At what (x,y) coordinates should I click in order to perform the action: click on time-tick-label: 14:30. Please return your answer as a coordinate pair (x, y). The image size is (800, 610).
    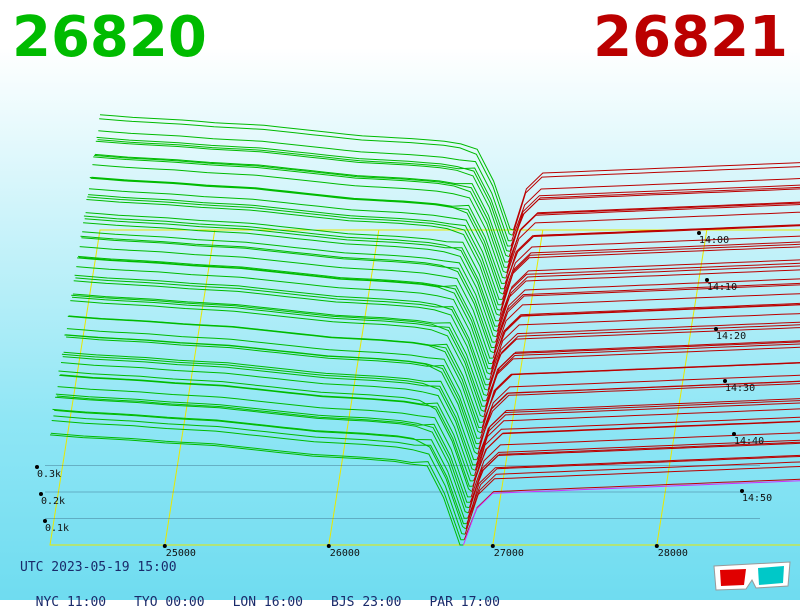
    Looking at the image, I should click on (740, 388).